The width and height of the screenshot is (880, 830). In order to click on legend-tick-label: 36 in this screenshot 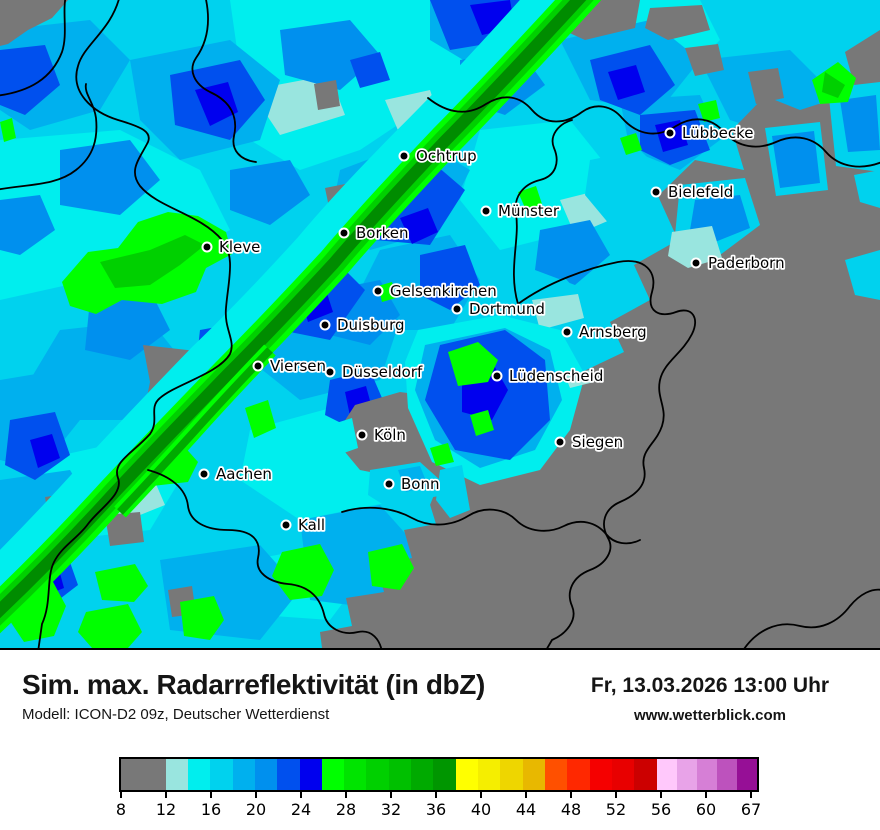, I will do `click(436, 809)`.